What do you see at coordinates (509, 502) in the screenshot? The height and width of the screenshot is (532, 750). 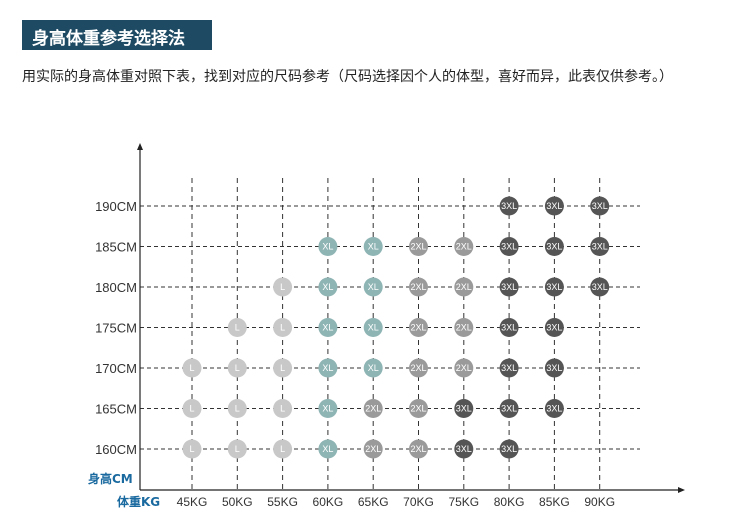 I see `x-tick-label: 80KG` at bounding box center [509, 502].